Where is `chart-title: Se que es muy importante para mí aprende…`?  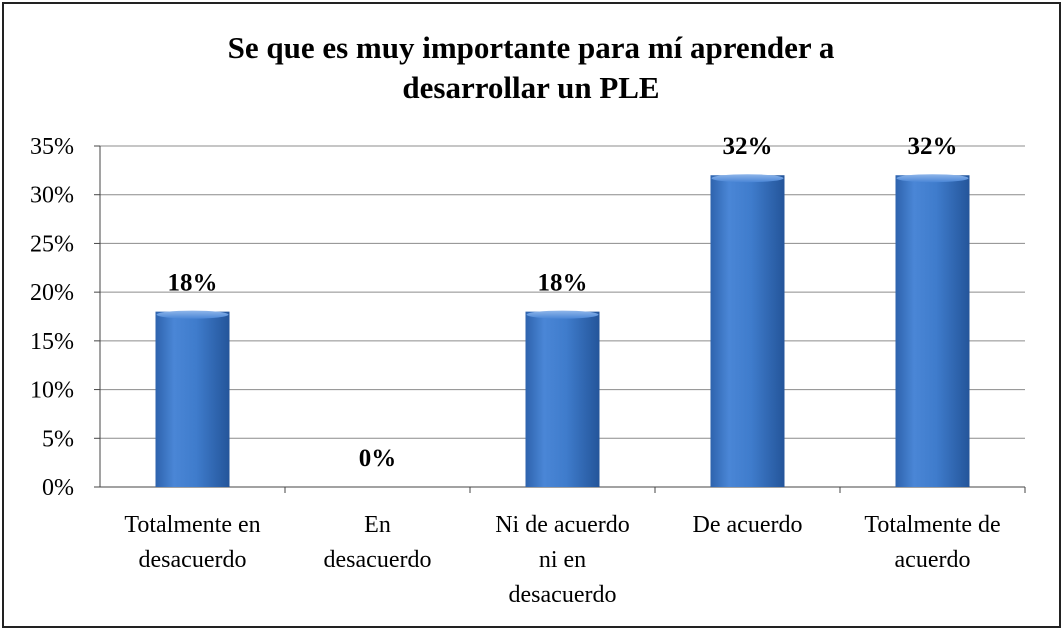 chart-title: Se que es muy importante para mí aprende… is located at coordinates (531, 67).